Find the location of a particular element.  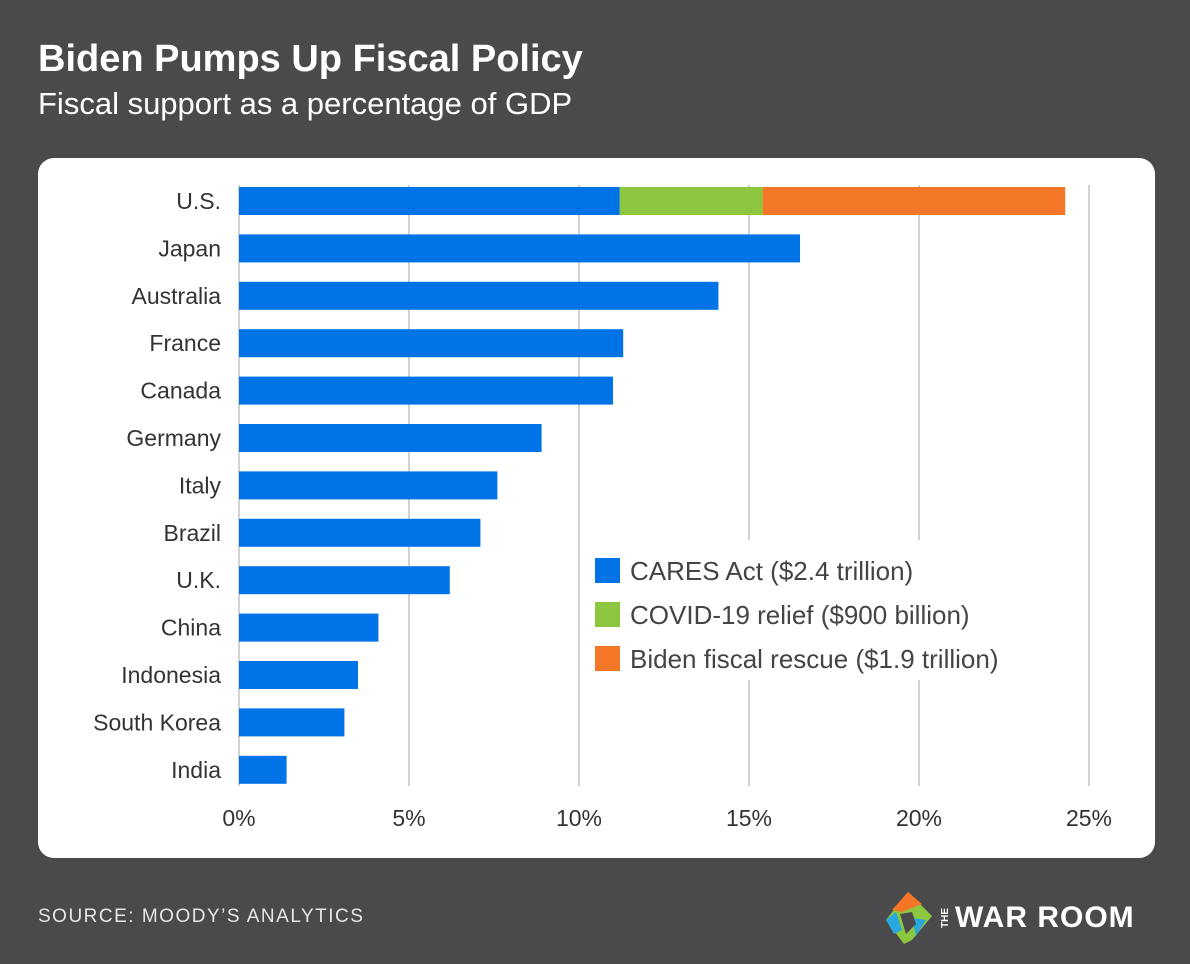

war-room-logo: THE WAR ROOM is located at coordinates (1008, 918).